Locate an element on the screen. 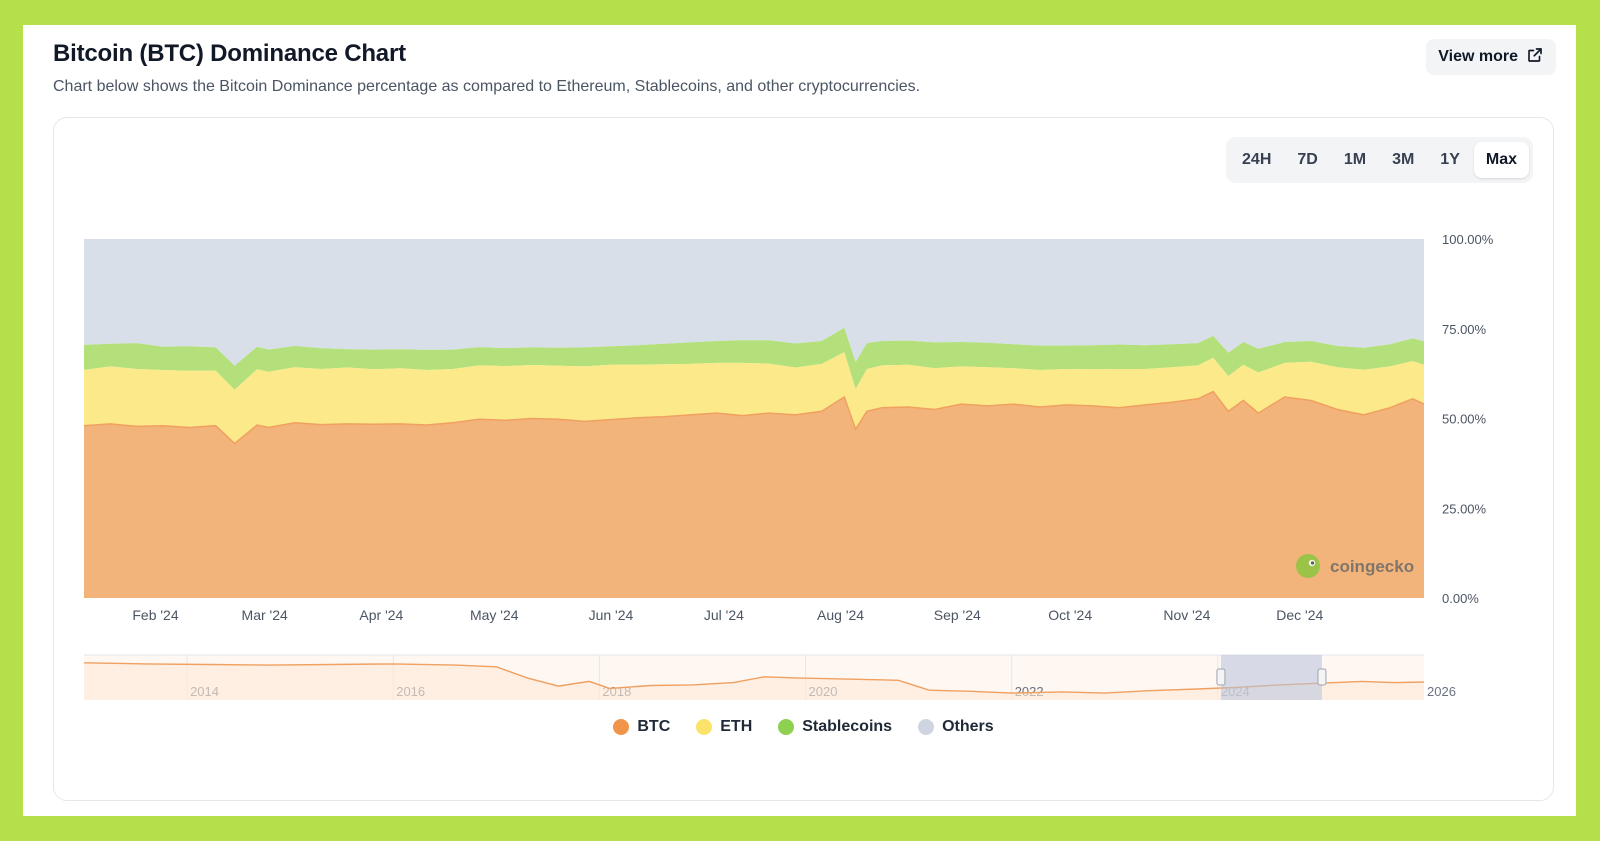 Image resolution: width=1600 pixels, height=841 pixels. legend-item-btc: BTC is located at coordinates (641, 727).